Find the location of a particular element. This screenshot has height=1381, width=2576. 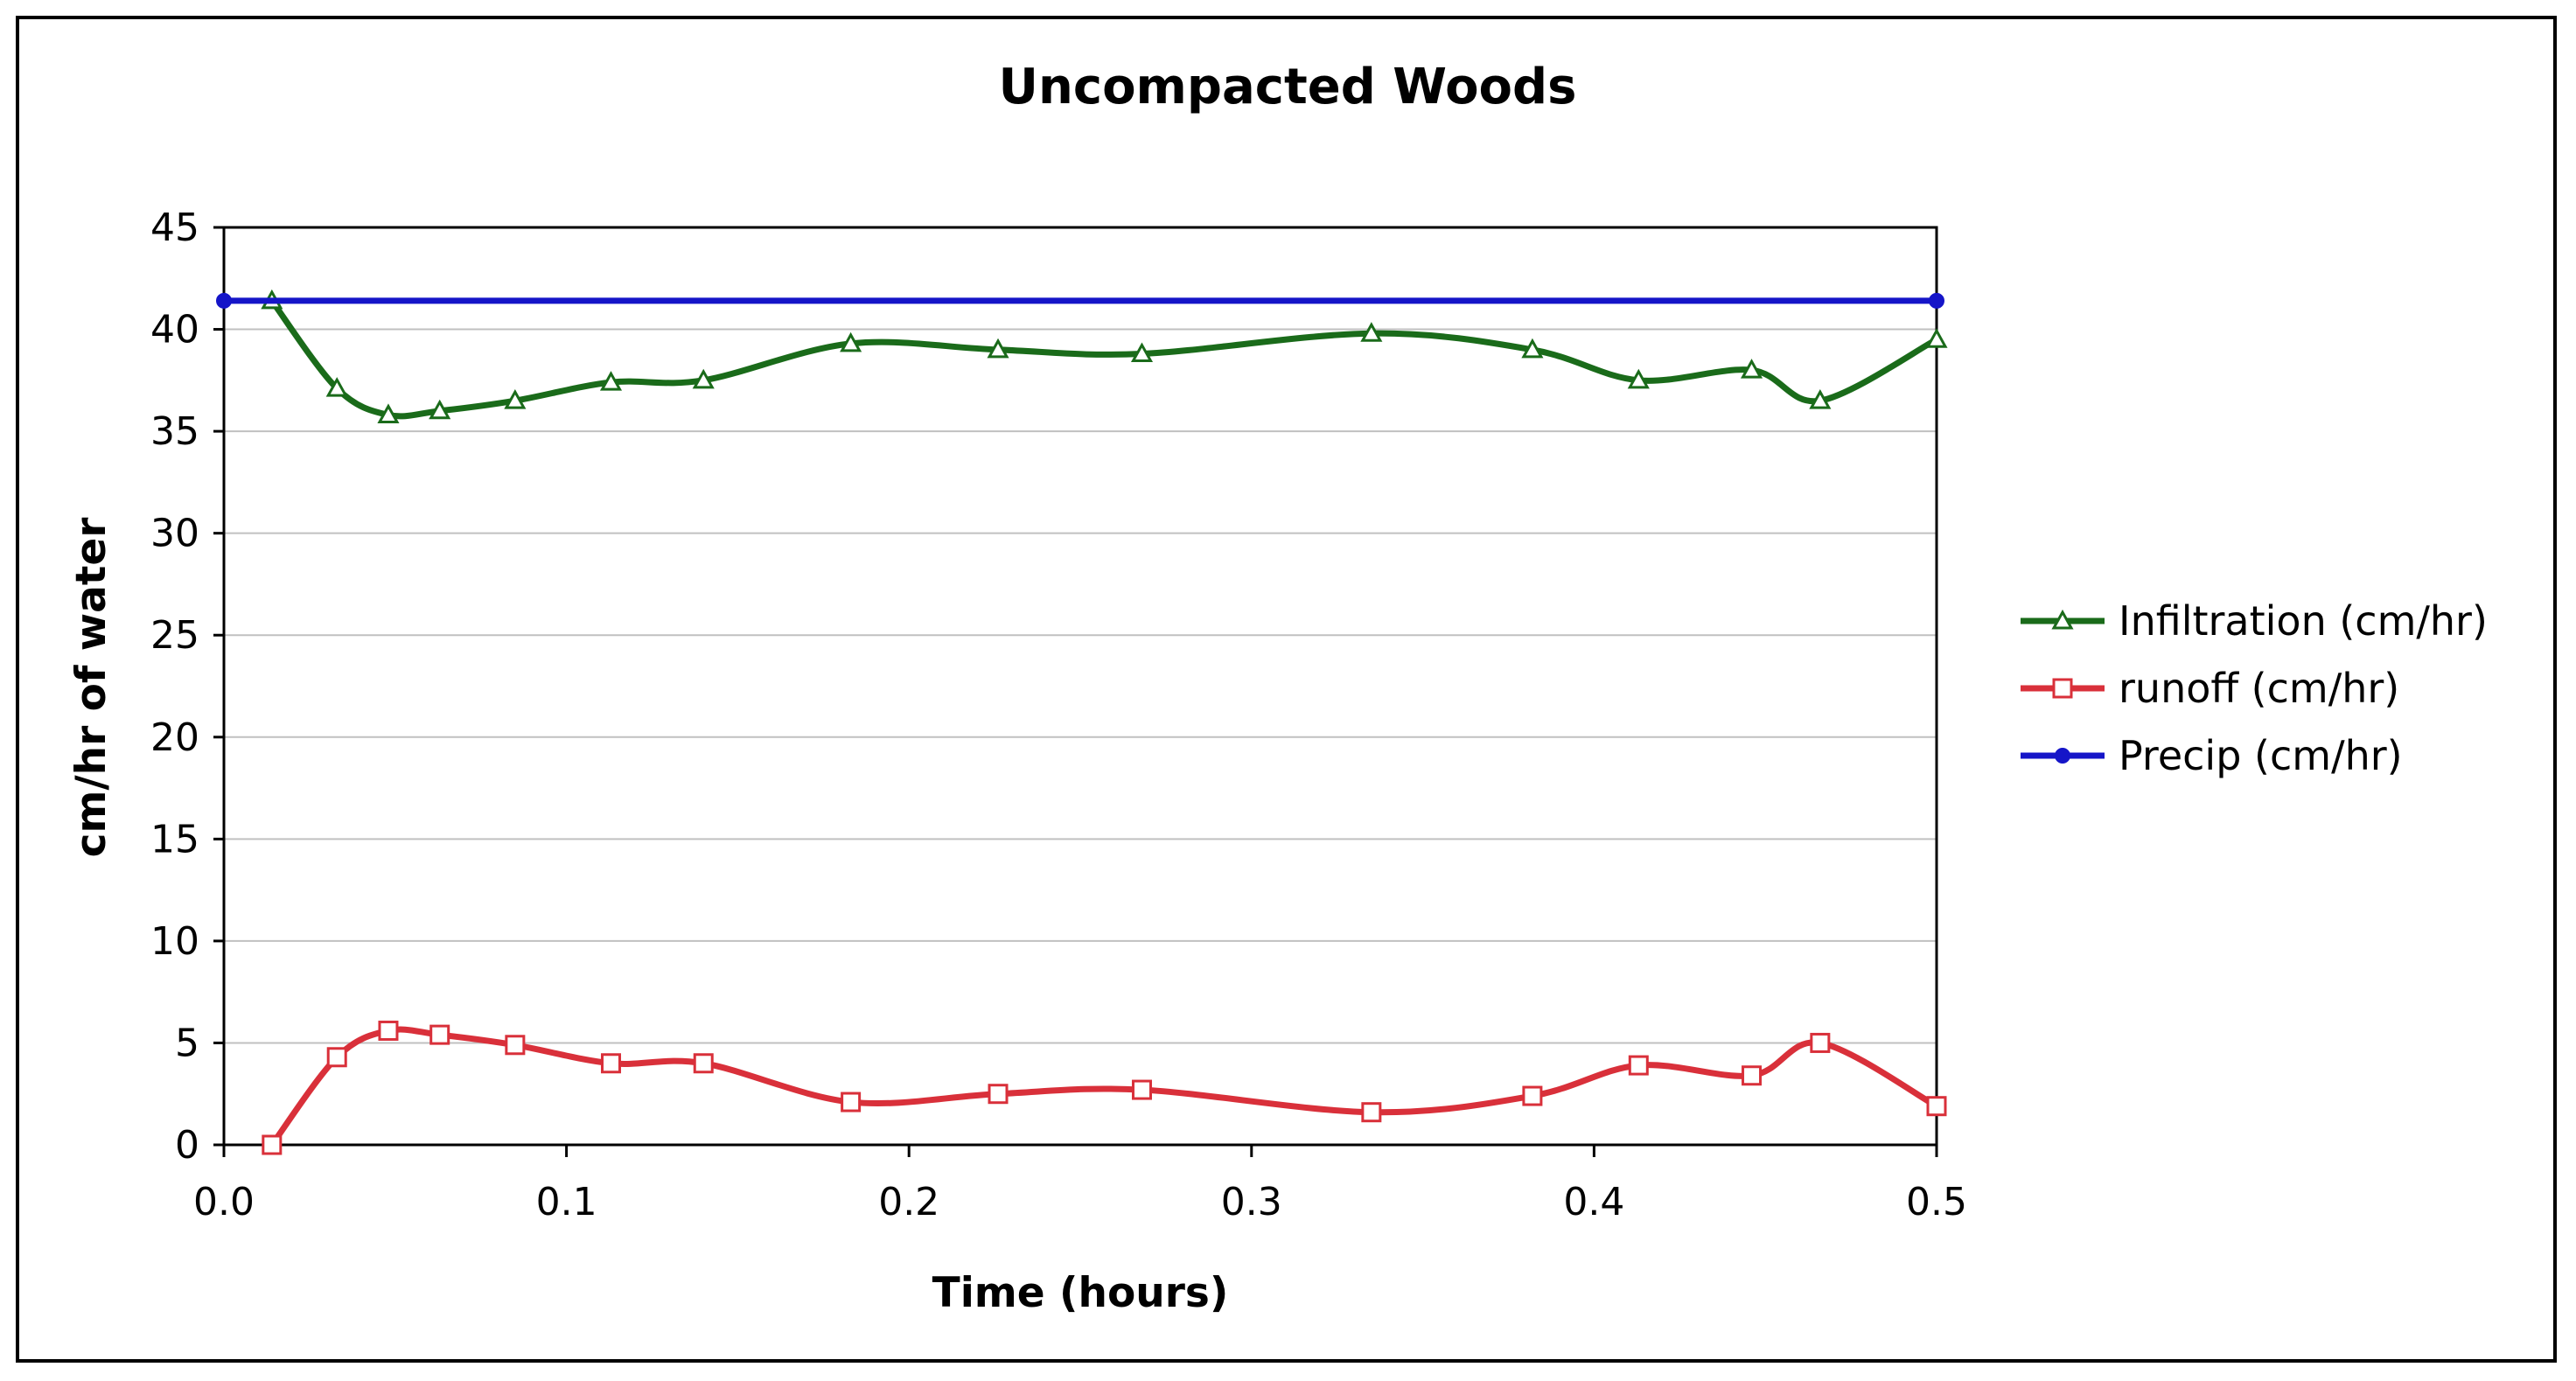

y-tick-label: 45 is located at coordinates (174, 228).